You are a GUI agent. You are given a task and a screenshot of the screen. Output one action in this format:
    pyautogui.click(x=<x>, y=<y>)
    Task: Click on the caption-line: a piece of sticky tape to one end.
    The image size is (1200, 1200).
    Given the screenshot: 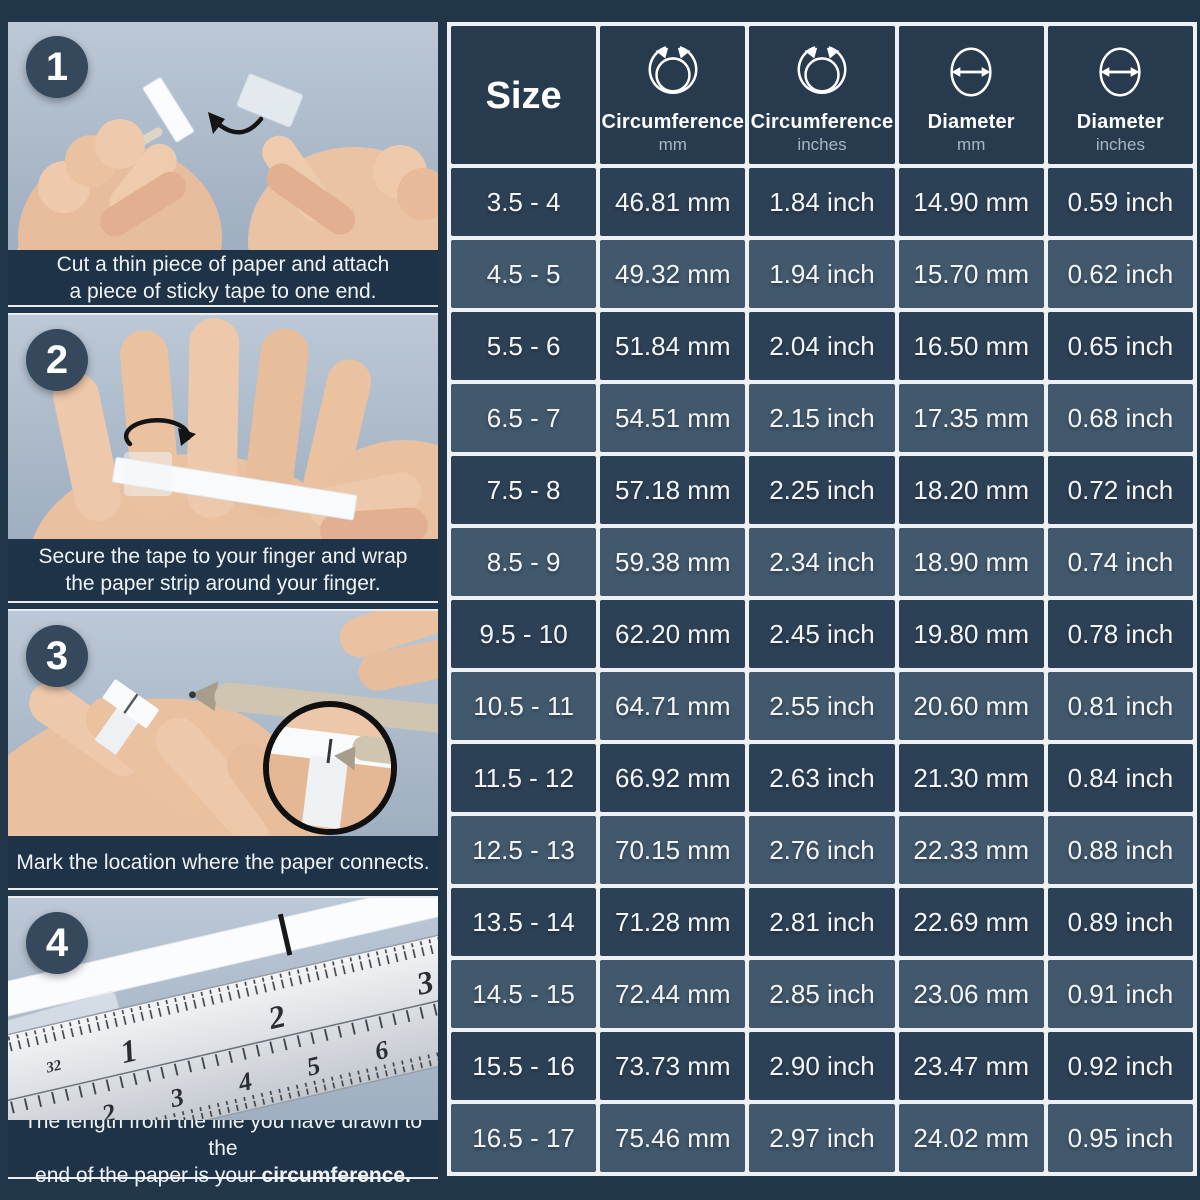 What is the action you would take?
    pyautogui.click(x=223, y=291)
    